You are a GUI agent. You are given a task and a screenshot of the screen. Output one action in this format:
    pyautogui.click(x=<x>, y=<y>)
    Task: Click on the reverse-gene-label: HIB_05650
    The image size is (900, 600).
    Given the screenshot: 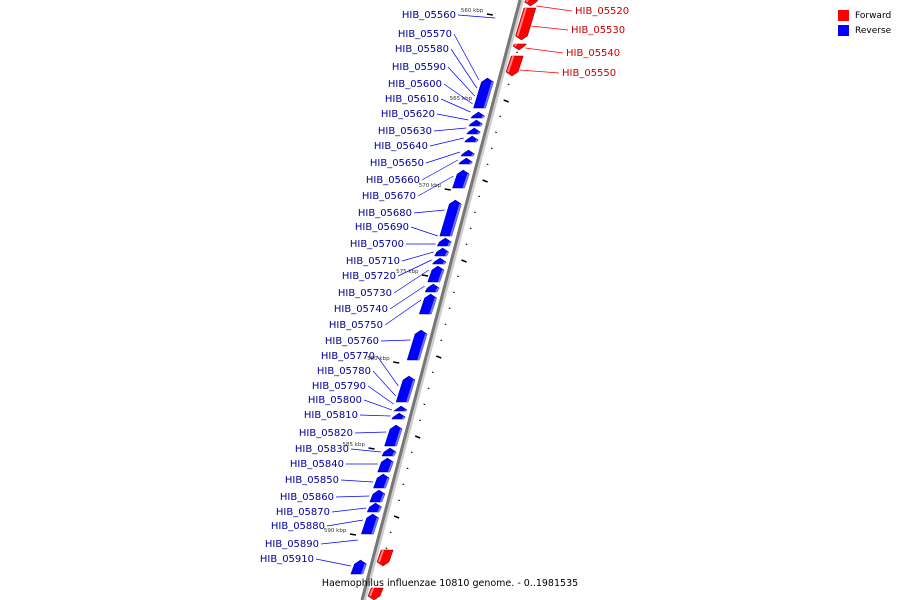 What is the action you would take?
    pyautogui.click(x=397, y=163)
    